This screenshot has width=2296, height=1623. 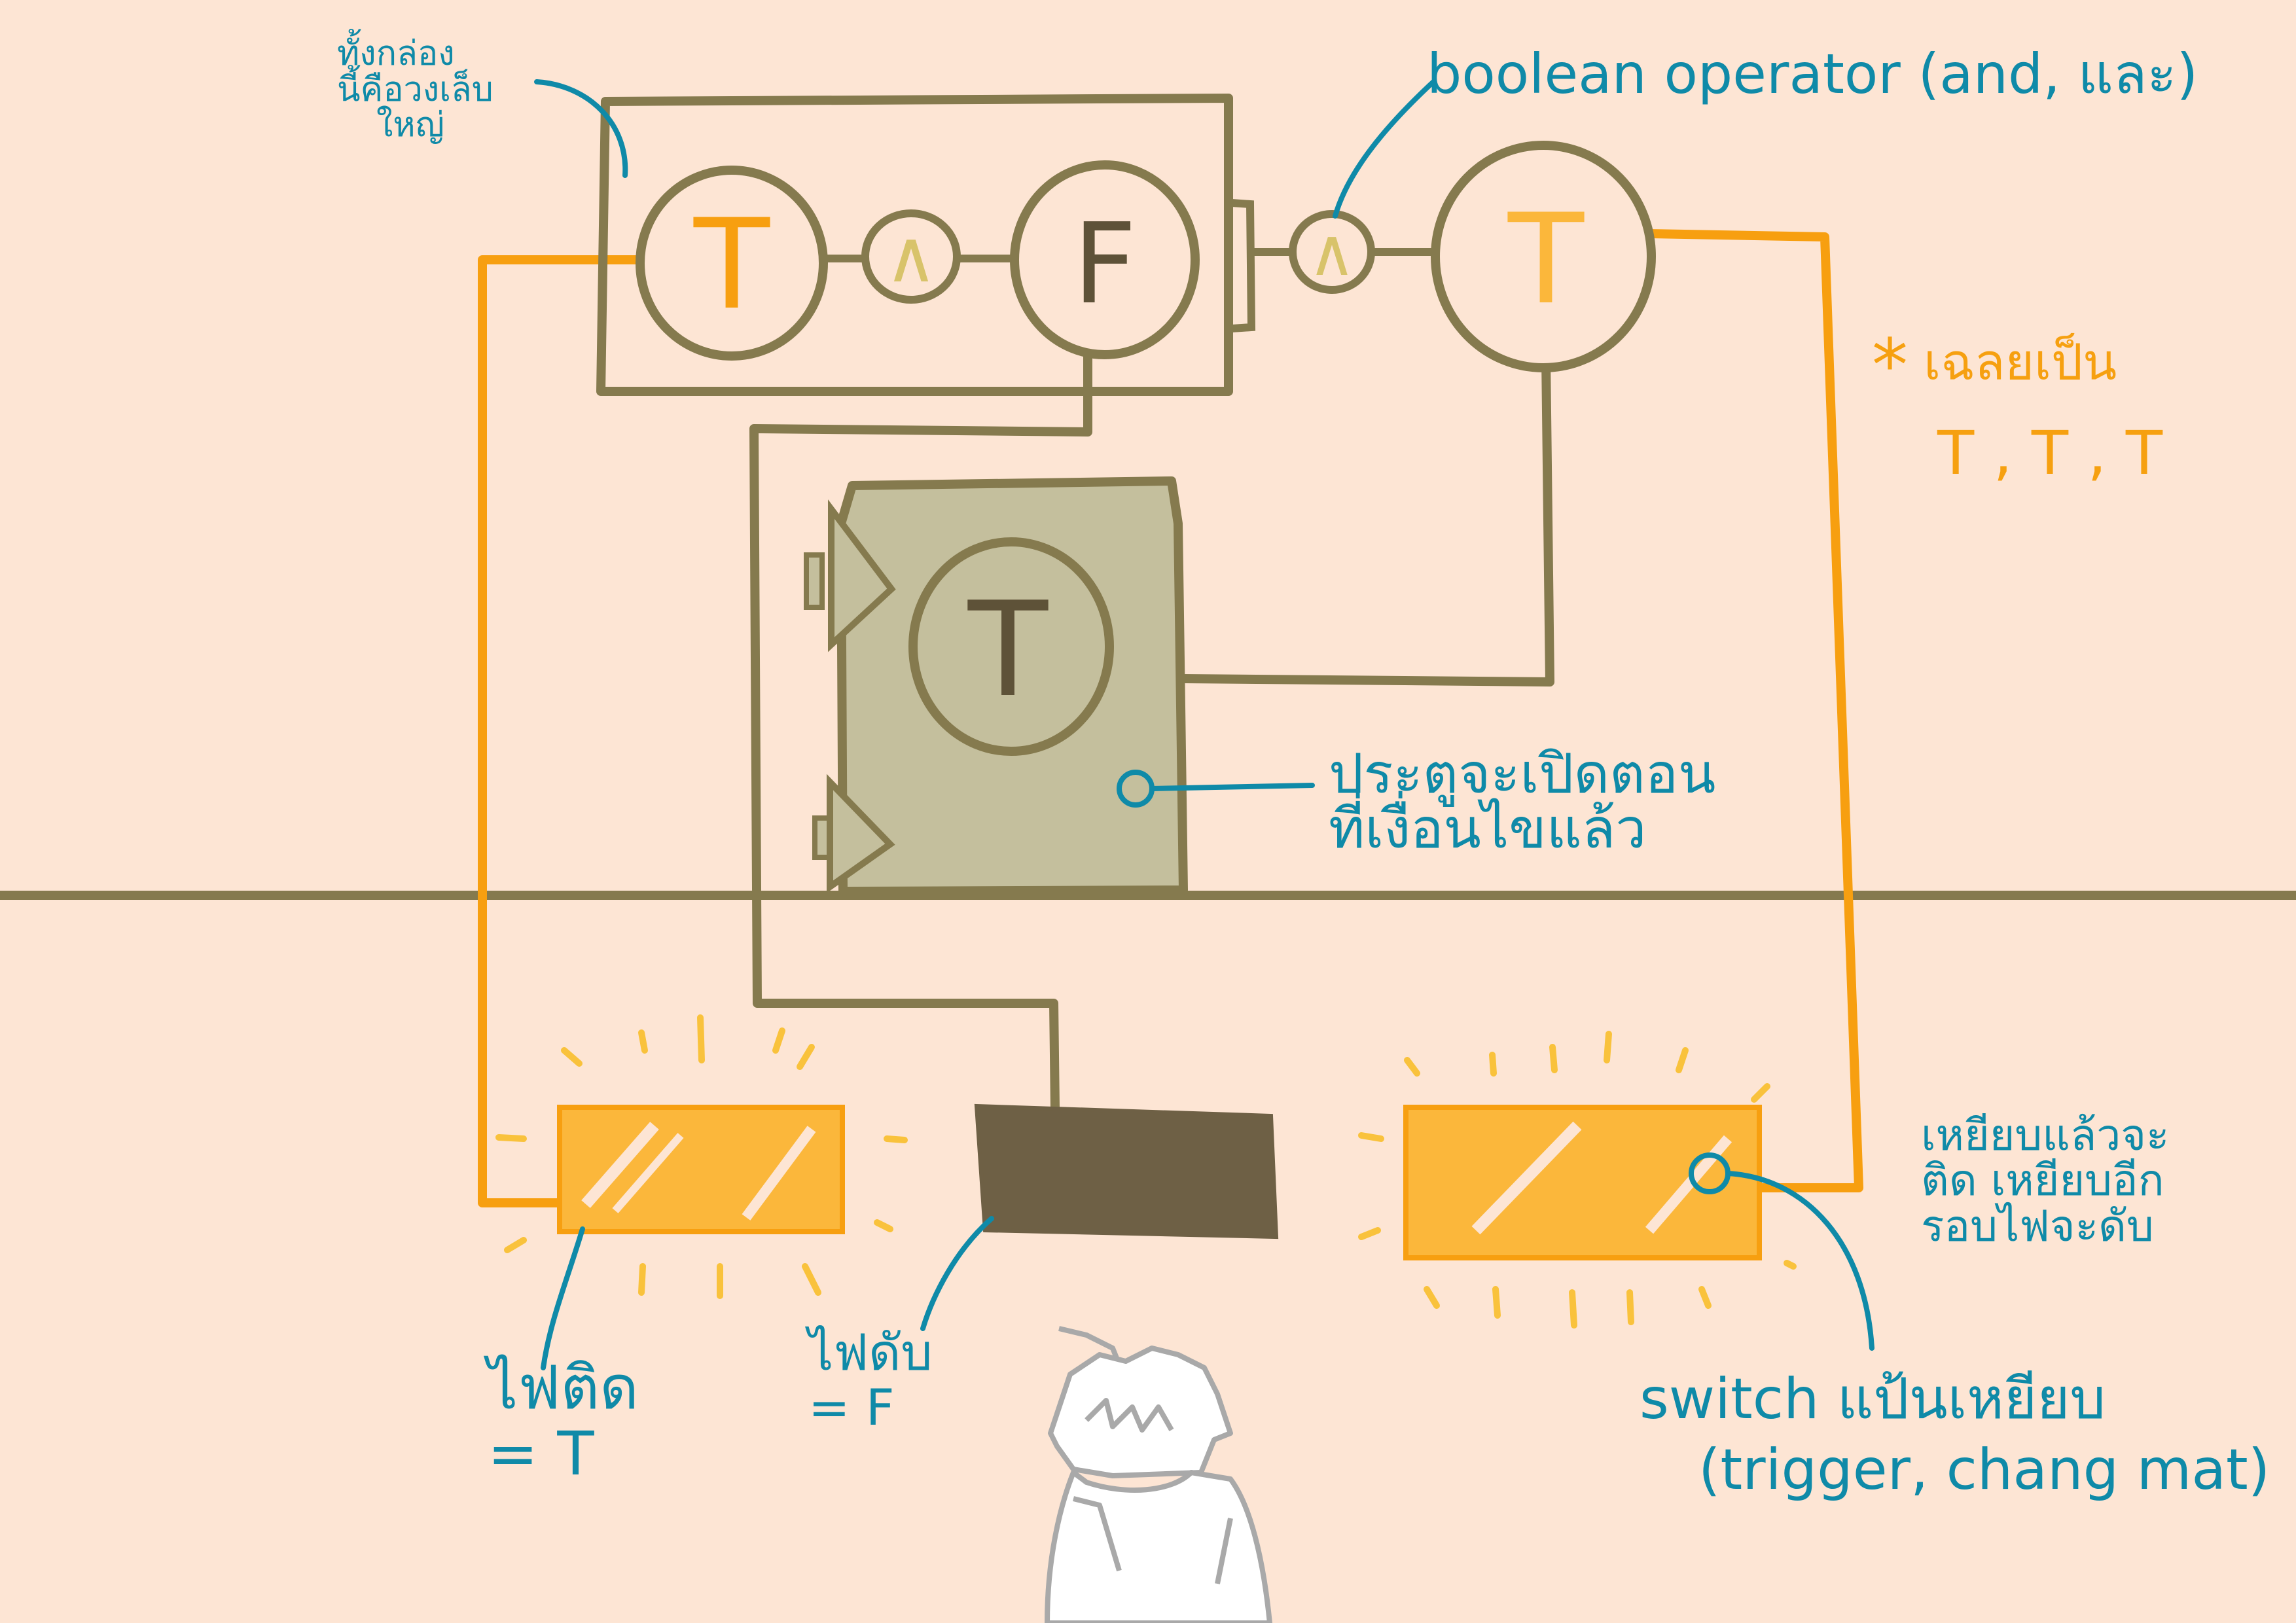 I want to click on box-note-line-1: ทั้งกล่อง, so click(x=396, y=53).